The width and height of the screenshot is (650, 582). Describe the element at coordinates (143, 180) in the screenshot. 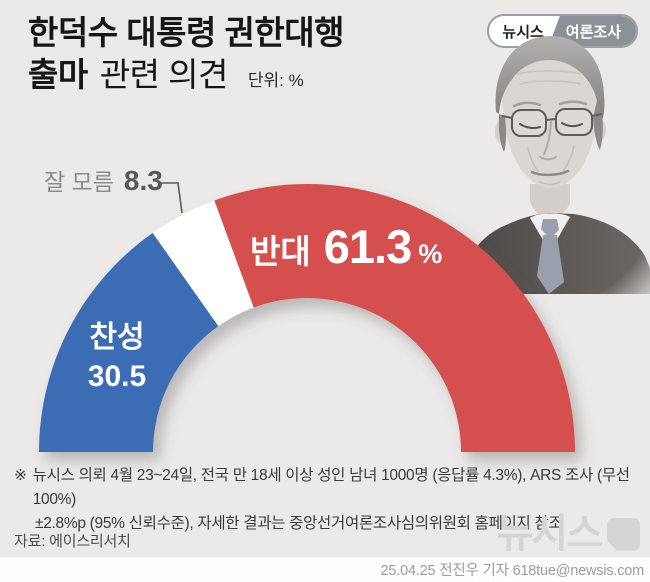

I see `label-unknown-value: 8.3` at that location.